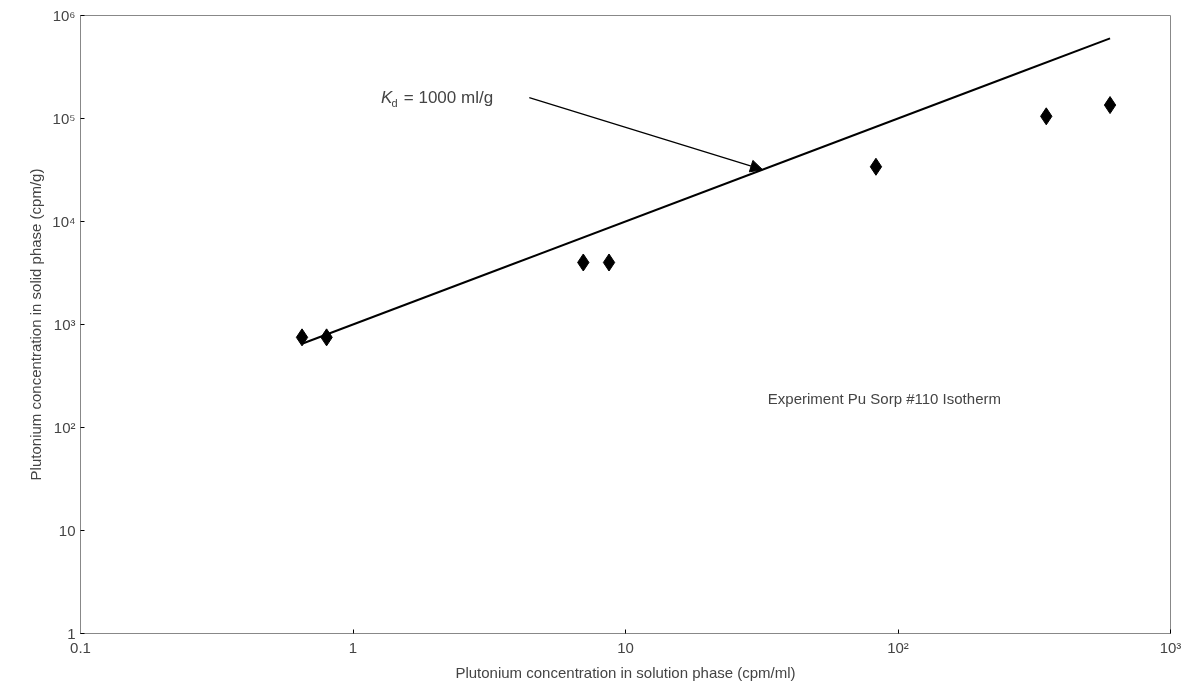  Describe the element at coordinates (64, 324) in the screenshot. I see `y-tick-label: 10³` at that location.